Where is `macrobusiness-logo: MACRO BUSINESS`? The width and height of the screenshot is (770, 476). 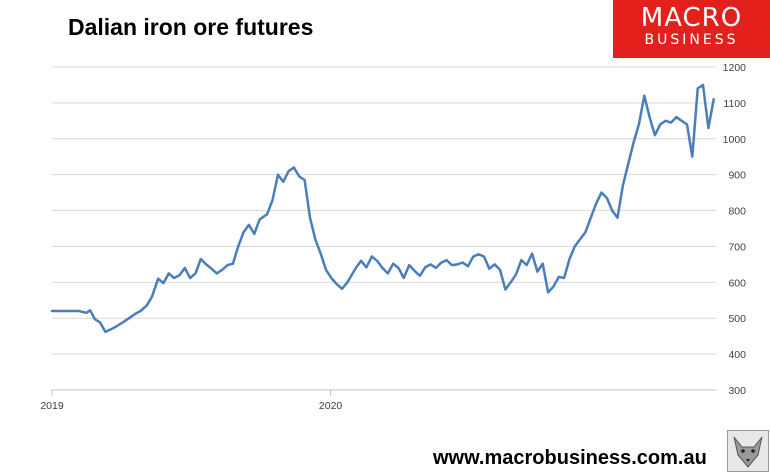
macrobusiness-logo: MACRO BUSINESS is located at coordinates (691, 29).